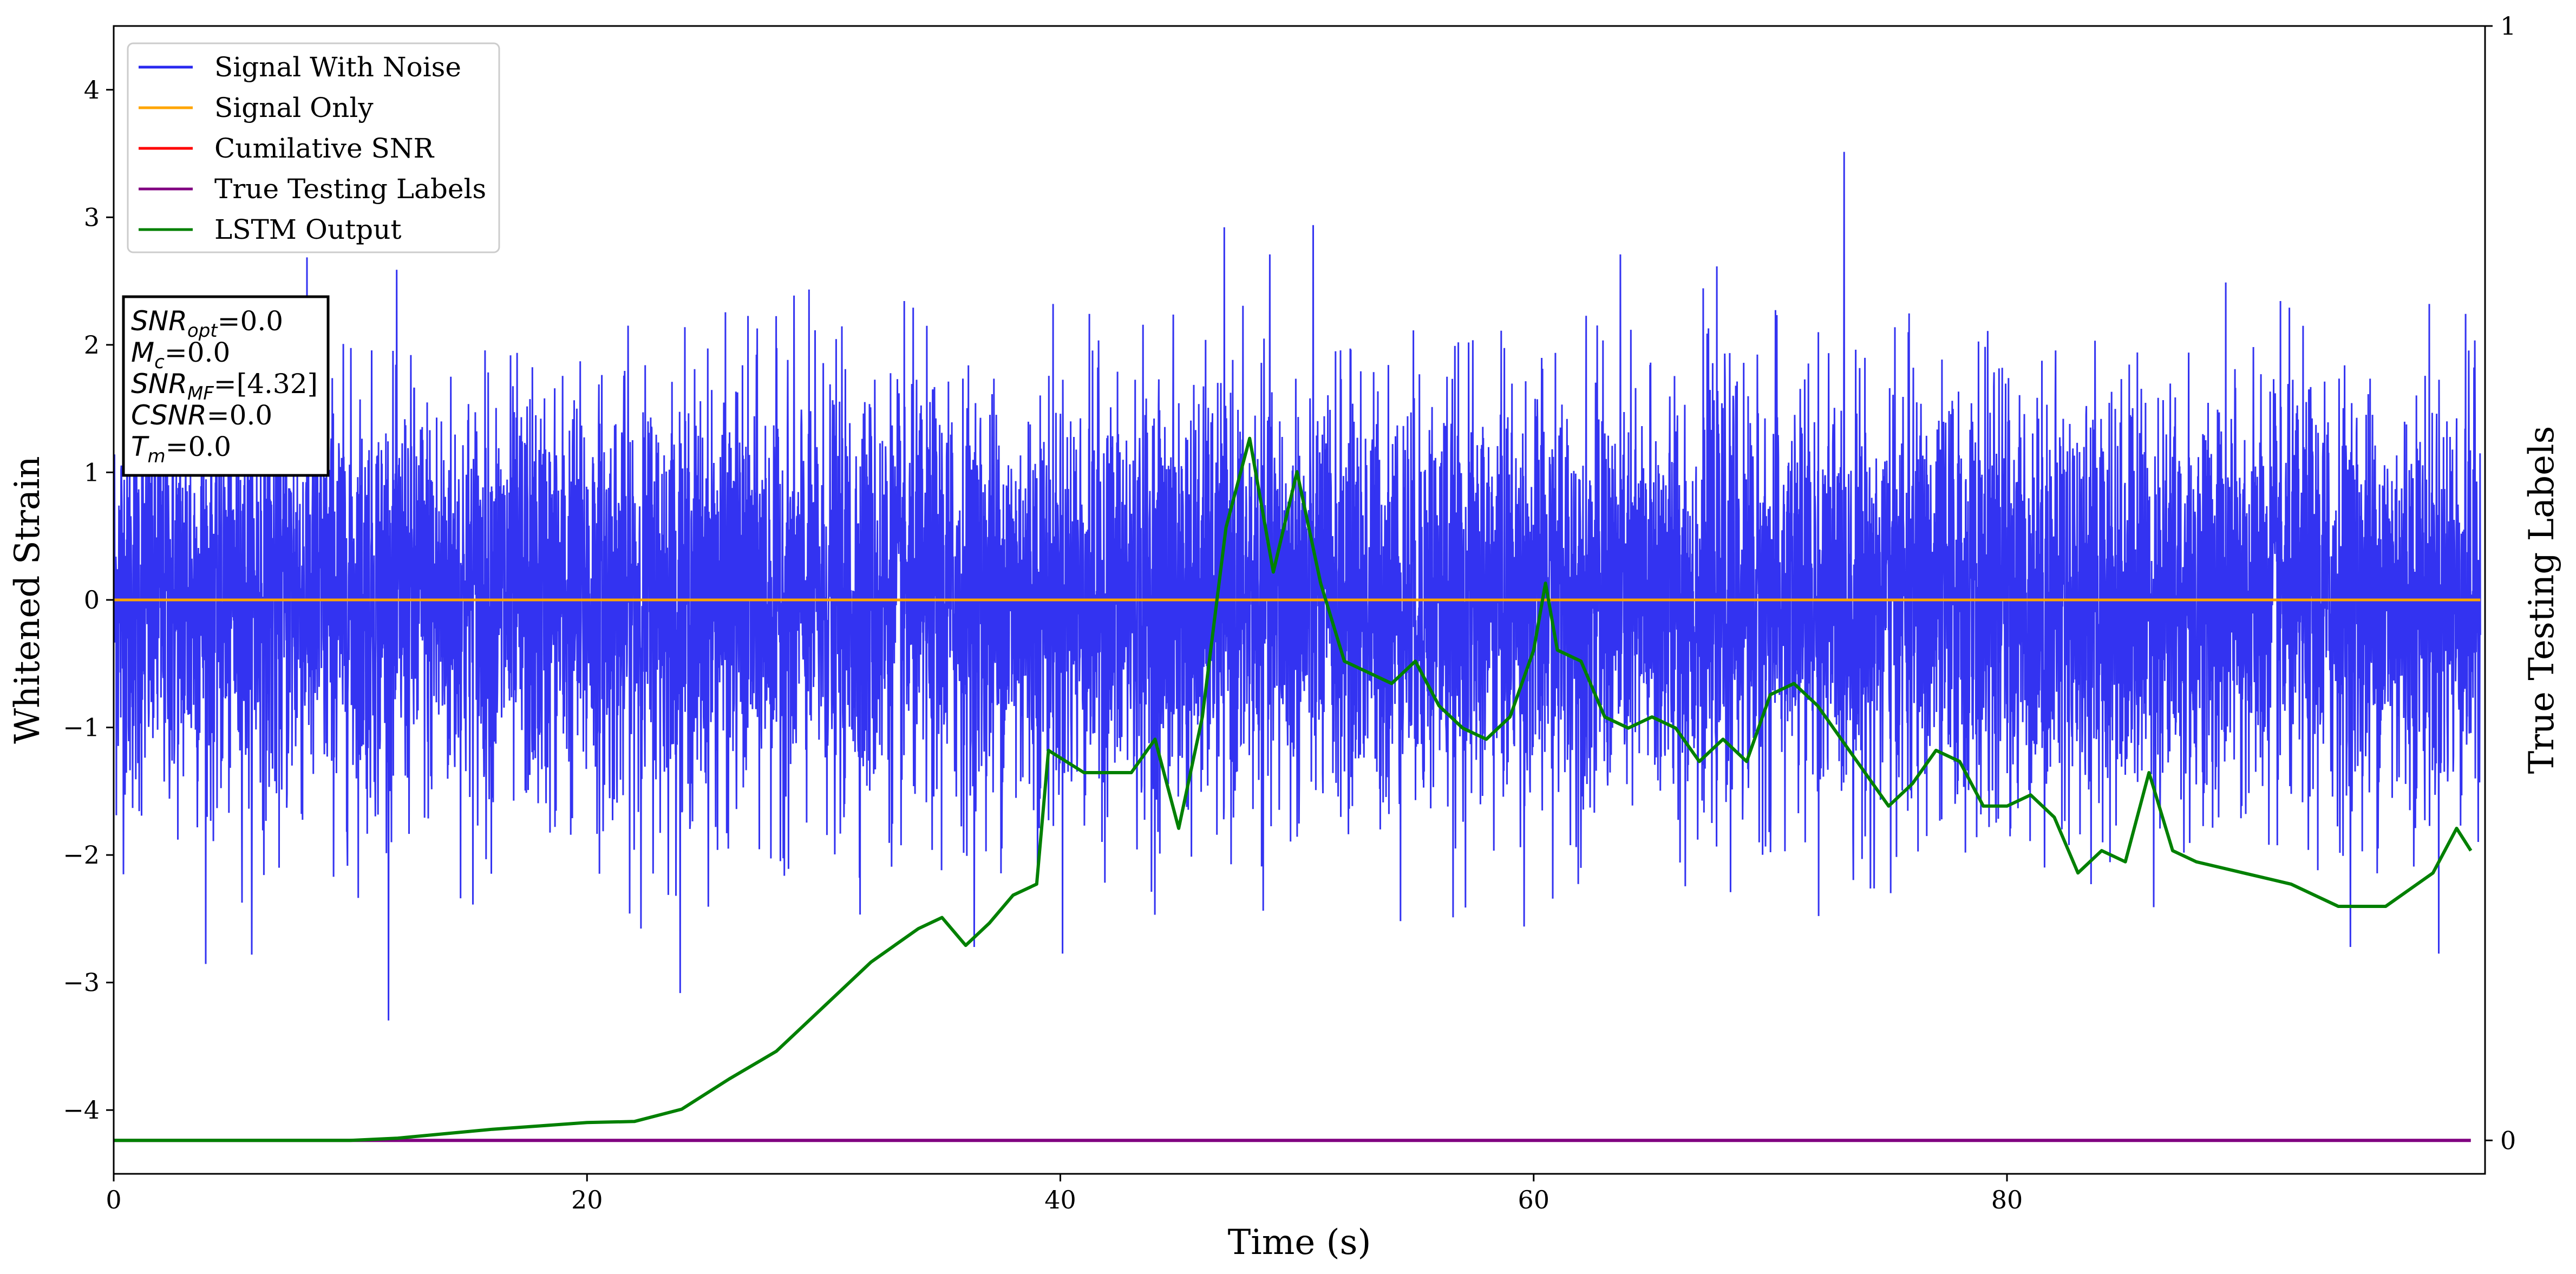 The image size is (2576, 1274). I want to click on info-box-line: CSNR=0.0, so click(202, 415).